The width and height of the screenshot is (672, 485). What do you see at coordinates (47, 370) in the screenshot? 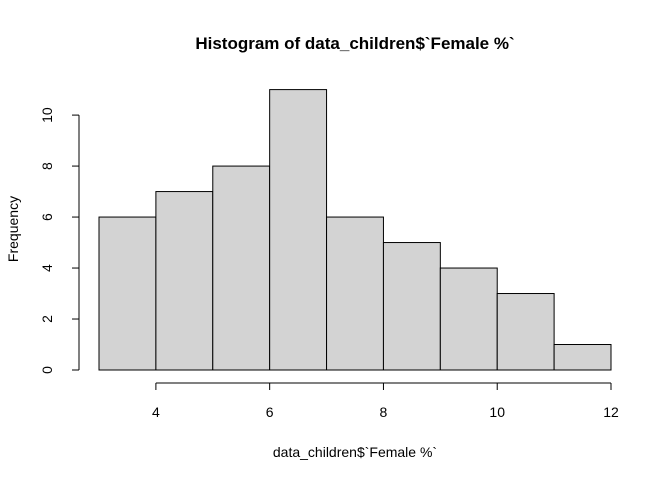
I see `y-tick-label: 0` at bounding box center [47, 370].